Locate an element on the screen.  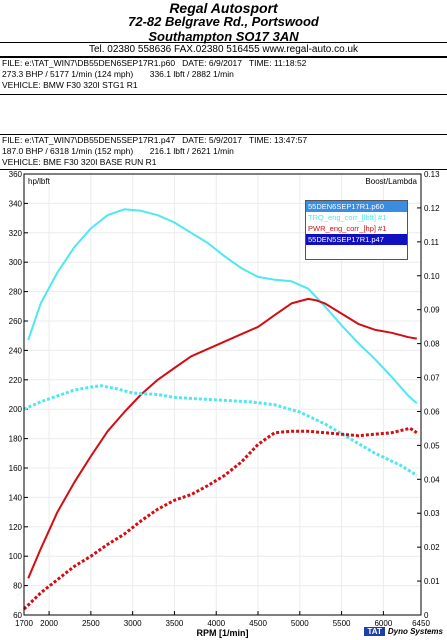
company-name: Regal Autosport is located at coordinates (223, 8).